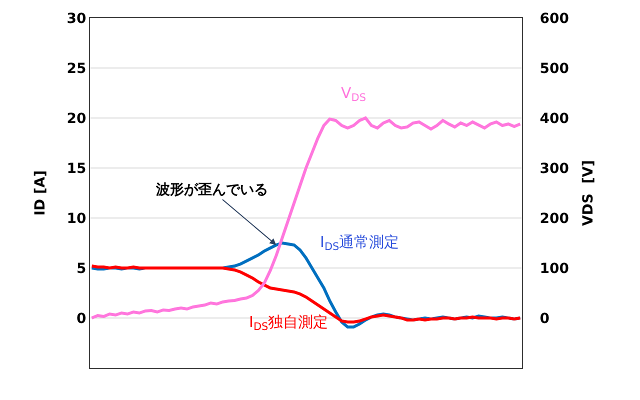  I want to click on series-label: V$_{DS}$, so click(353, 94).